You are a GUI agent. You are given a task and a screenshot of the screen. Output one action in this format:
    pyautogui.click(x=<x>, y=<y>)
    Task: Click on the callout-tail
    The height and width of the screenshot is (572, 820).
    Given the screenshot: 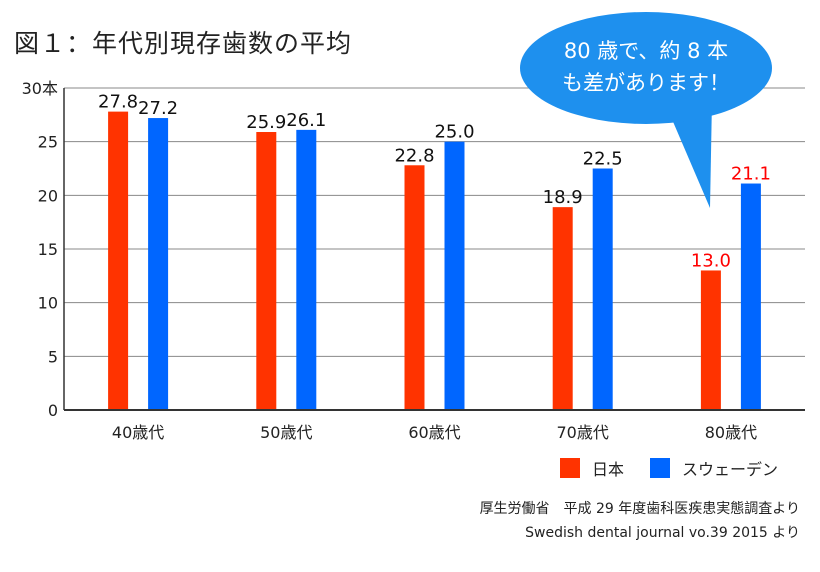 What is the action you would take?
    pyautogui.click(x=690, y=154)
    